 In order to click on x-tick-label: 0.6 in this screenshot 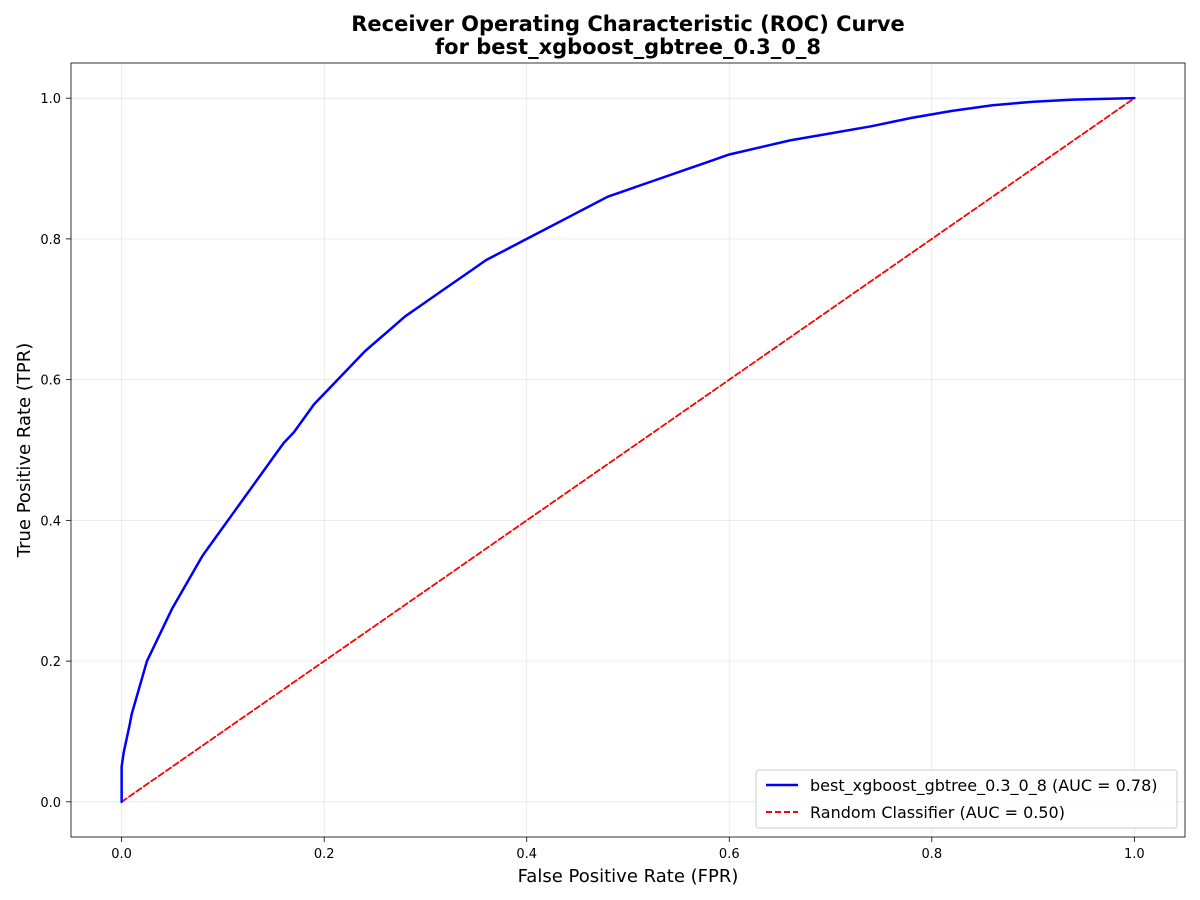, I will do `click(729, 854)`.